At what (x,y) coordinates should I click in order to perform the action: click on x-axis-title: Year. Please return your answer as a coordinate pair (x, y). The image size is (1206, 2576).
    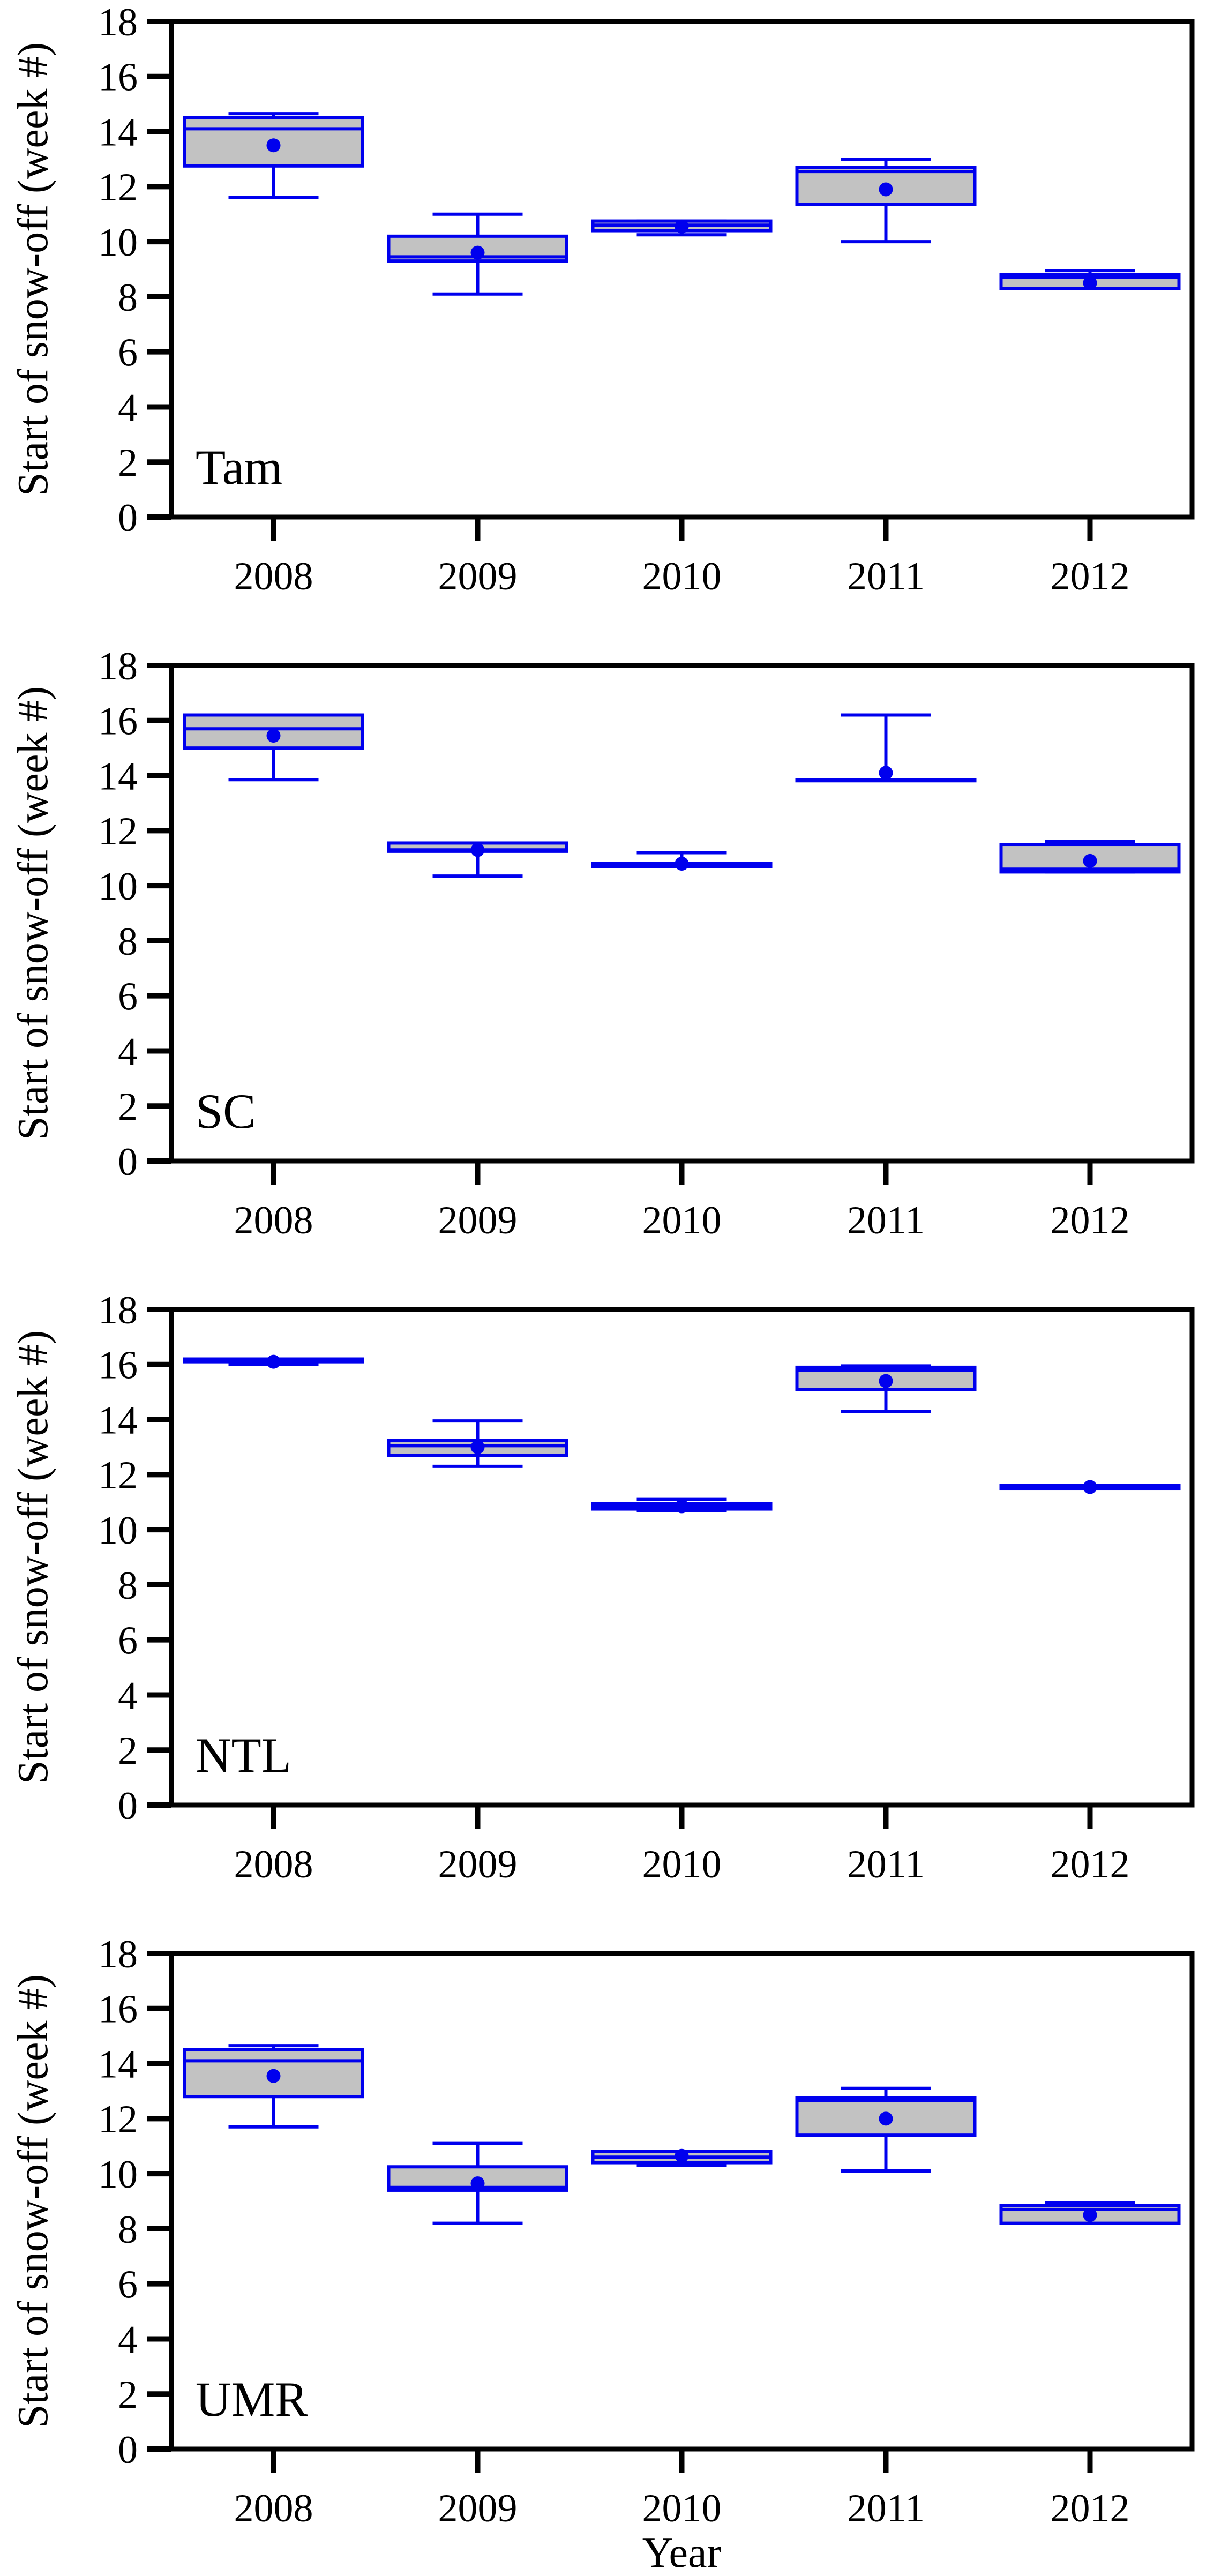
    Looking at the image, I should click on (681, 2552).